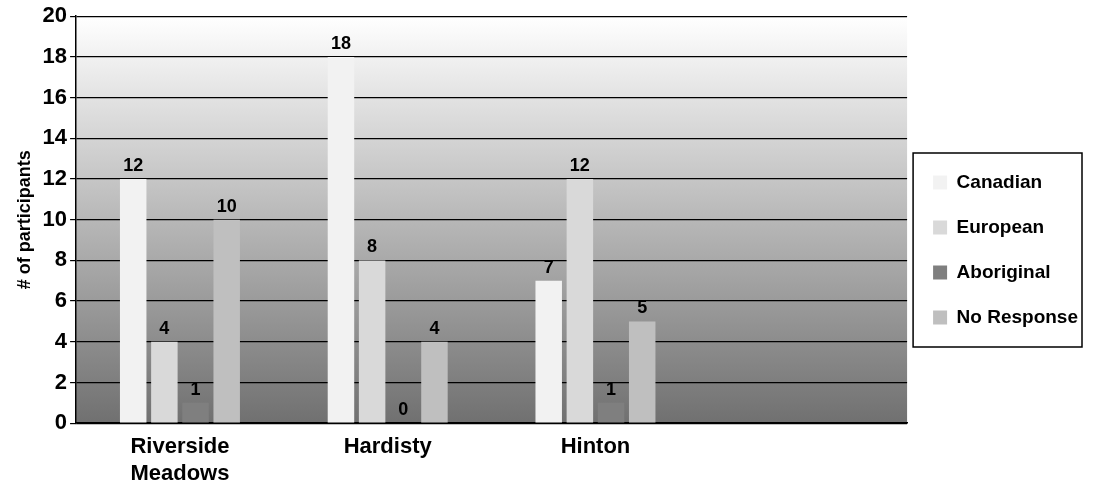  What do you see at coordinates (1000, 226) in the screenshot?
I see `legend-label: European` at bounding box center [1000, 226].